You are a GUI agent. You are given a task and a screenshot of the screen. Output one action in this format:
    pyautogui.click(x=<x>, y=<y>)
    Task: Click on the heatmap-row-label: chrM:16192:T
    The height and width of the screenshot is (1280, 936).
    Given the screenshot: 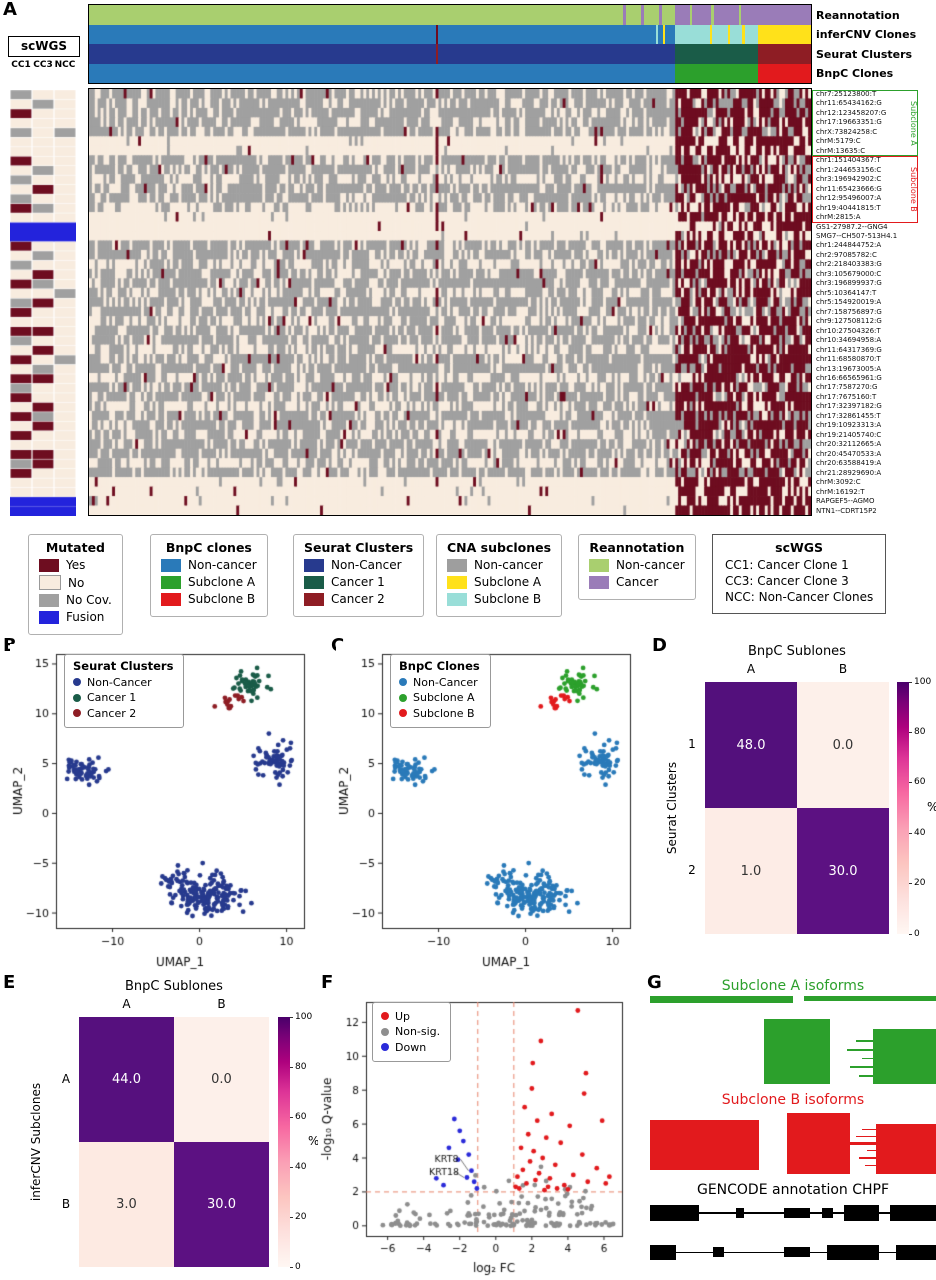 What is the action you would take?
    pyautogui.click(x=840, y=491)
    